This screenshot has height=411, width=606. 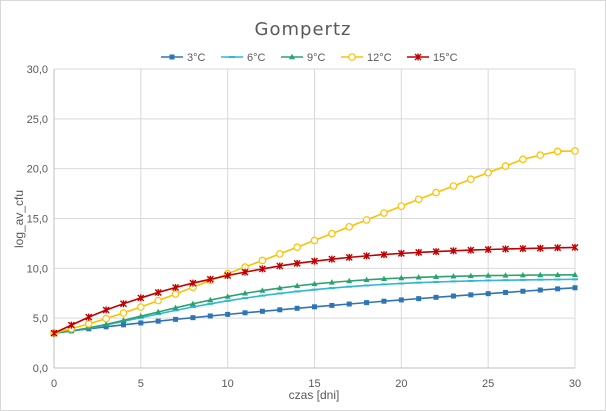 What do you see at coordinates (256, 58) in the screenshot?
I see `legend-label: 6°C` at bounding box center [256, 58].